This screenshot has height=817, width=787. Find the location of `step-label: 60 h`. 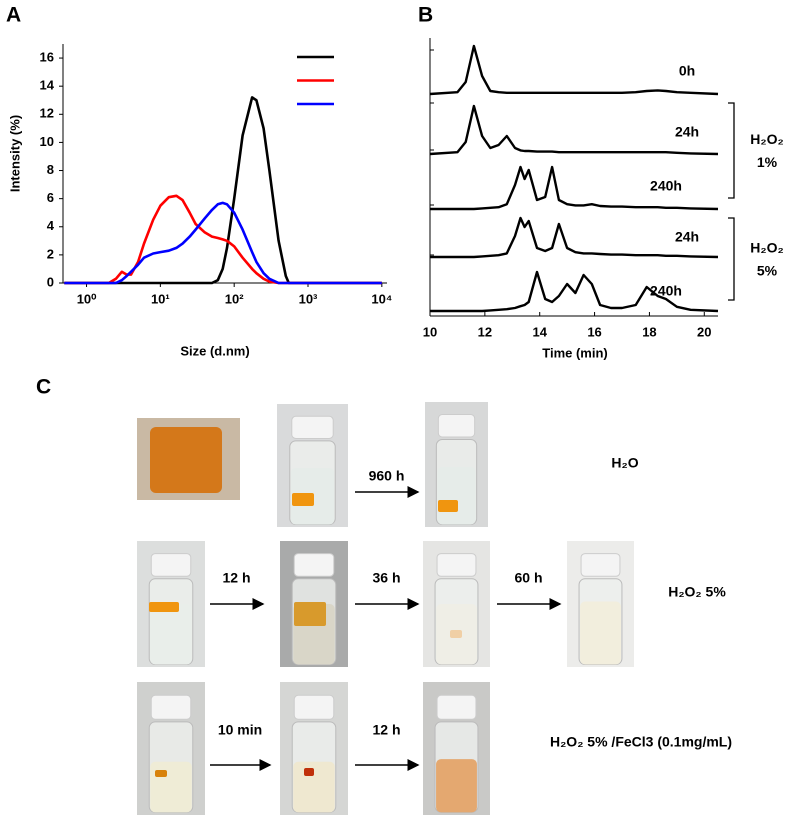

step-label: 60 h is located at coordinates (528, 578).